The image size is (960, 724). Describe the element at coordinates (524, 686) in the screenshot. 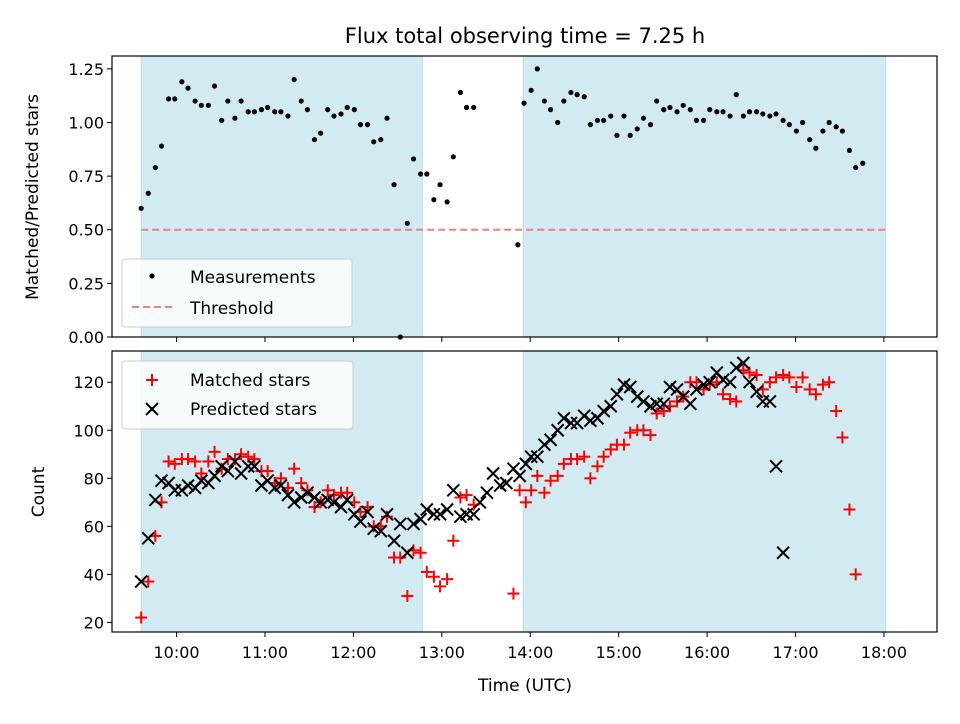

I see `x-axis-label: Time (UTC)` at that location.